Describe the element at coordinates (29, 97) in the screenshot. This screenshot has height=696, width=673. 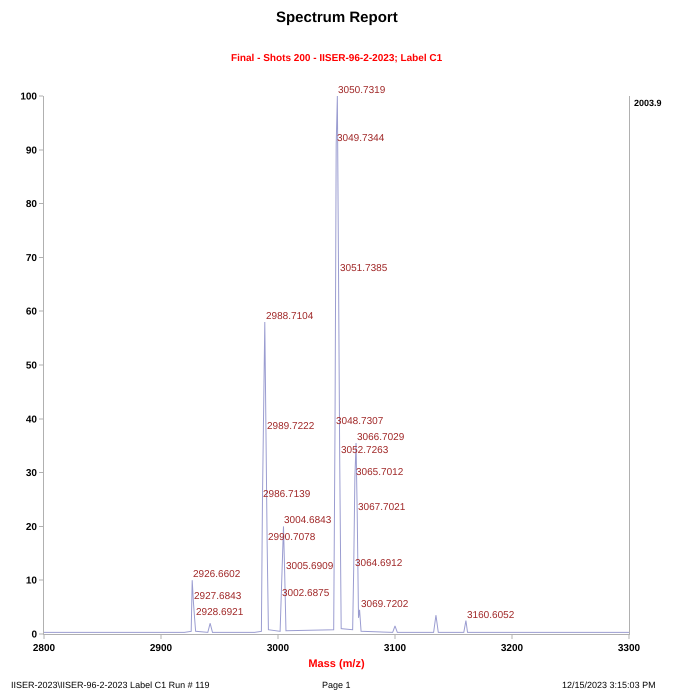
I see `y-tick-label: 100` at that location.